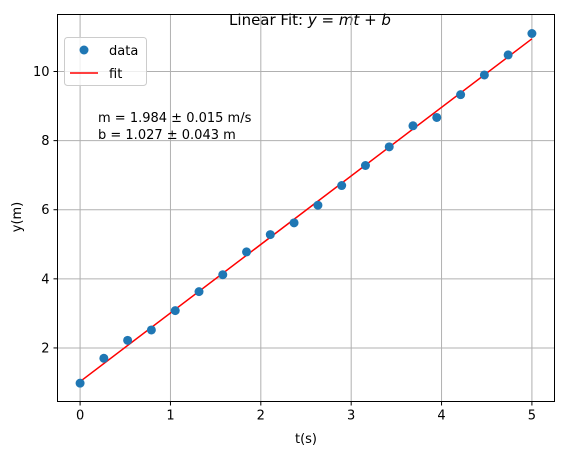  Describe the element at coordinates (351, 416) in the screenshot. I see `x-tick-label: 3` at that location.